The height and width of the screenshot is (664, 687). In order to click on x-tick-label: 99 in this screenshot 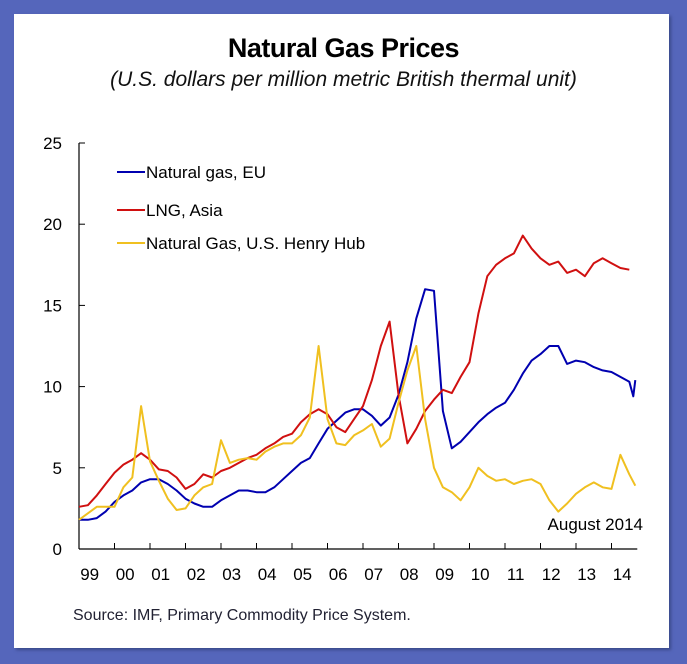, I will do `click(89, 574)`.